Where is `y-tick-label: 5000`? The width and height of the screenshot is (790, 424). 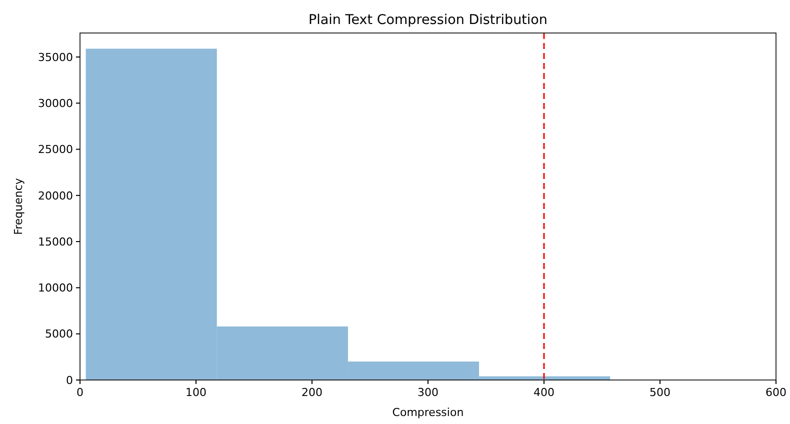
y-tick-label: 5000 is located at coordinates (59, 334).